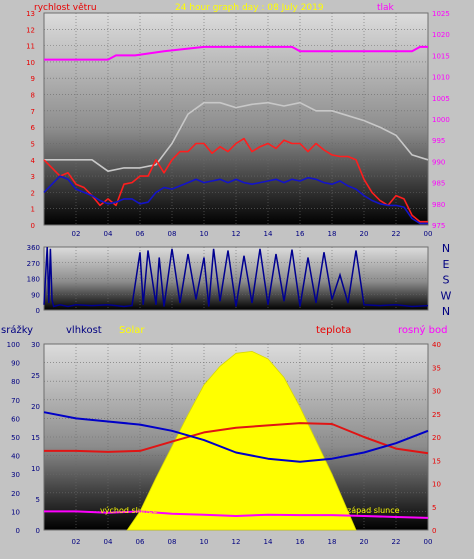  Describe the element at coordinates (441, 35) in the screenshot. I see `pressure-axis-tick: 1020` at that location.